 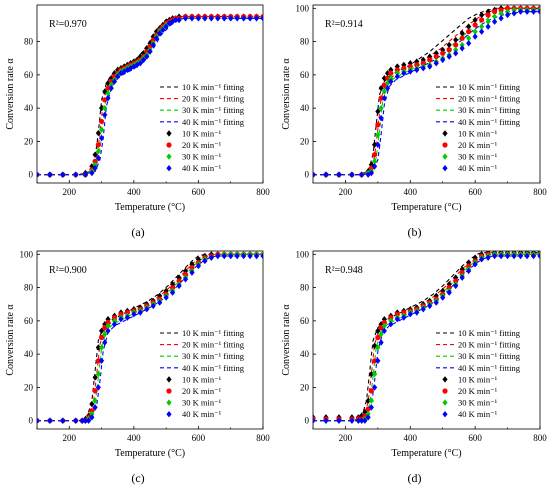 What do you see at coordinates (263, 438) in the screenshot?
I see `x-tick-label: 800` at bounding box center [263, 438].